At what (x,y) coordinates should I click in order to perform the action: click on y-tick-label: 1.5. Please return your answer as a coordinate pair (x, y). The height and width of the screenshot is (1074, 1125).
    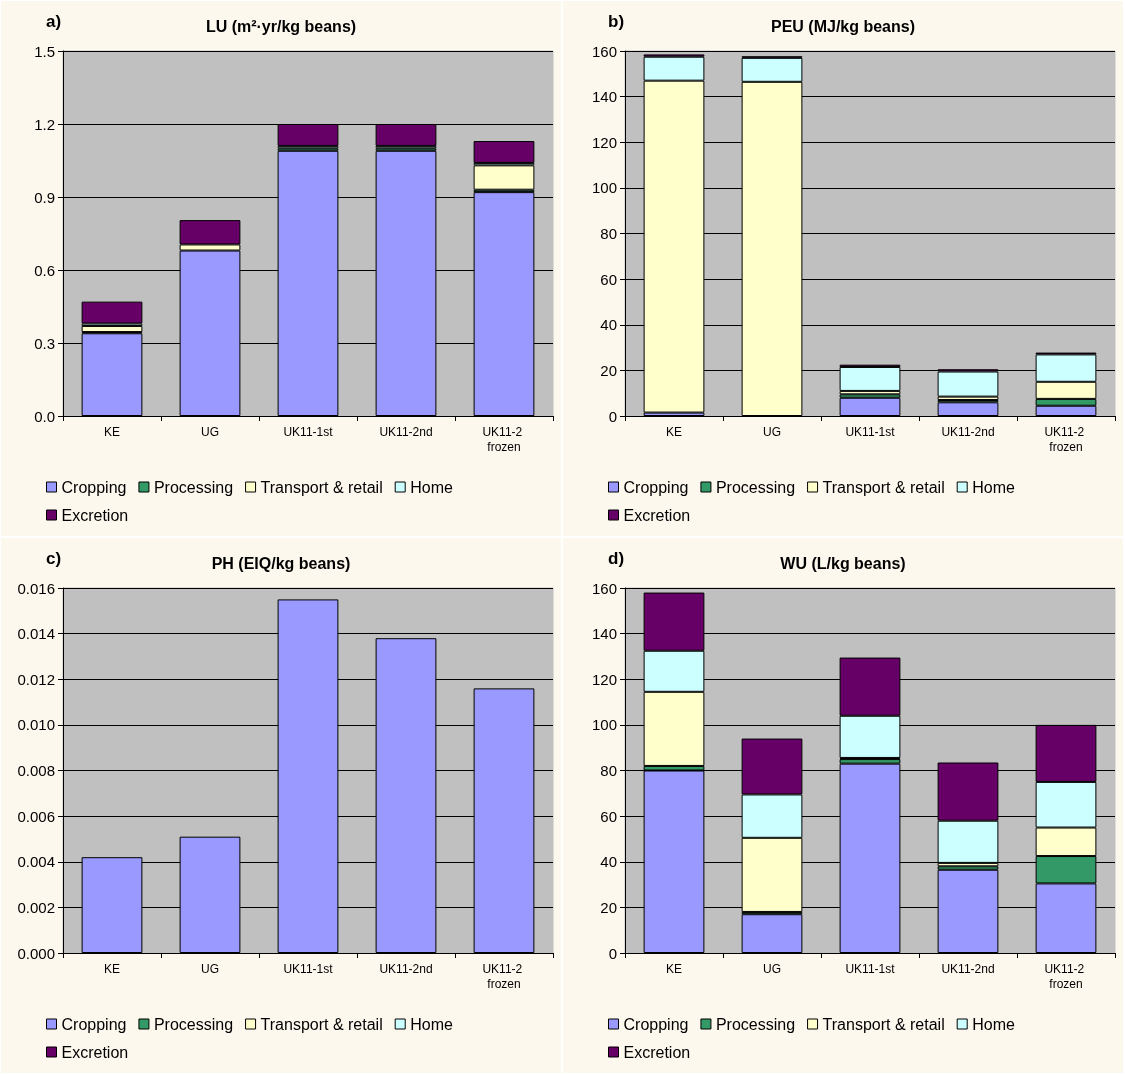
    Looking at the image, I should click on (44, 51).